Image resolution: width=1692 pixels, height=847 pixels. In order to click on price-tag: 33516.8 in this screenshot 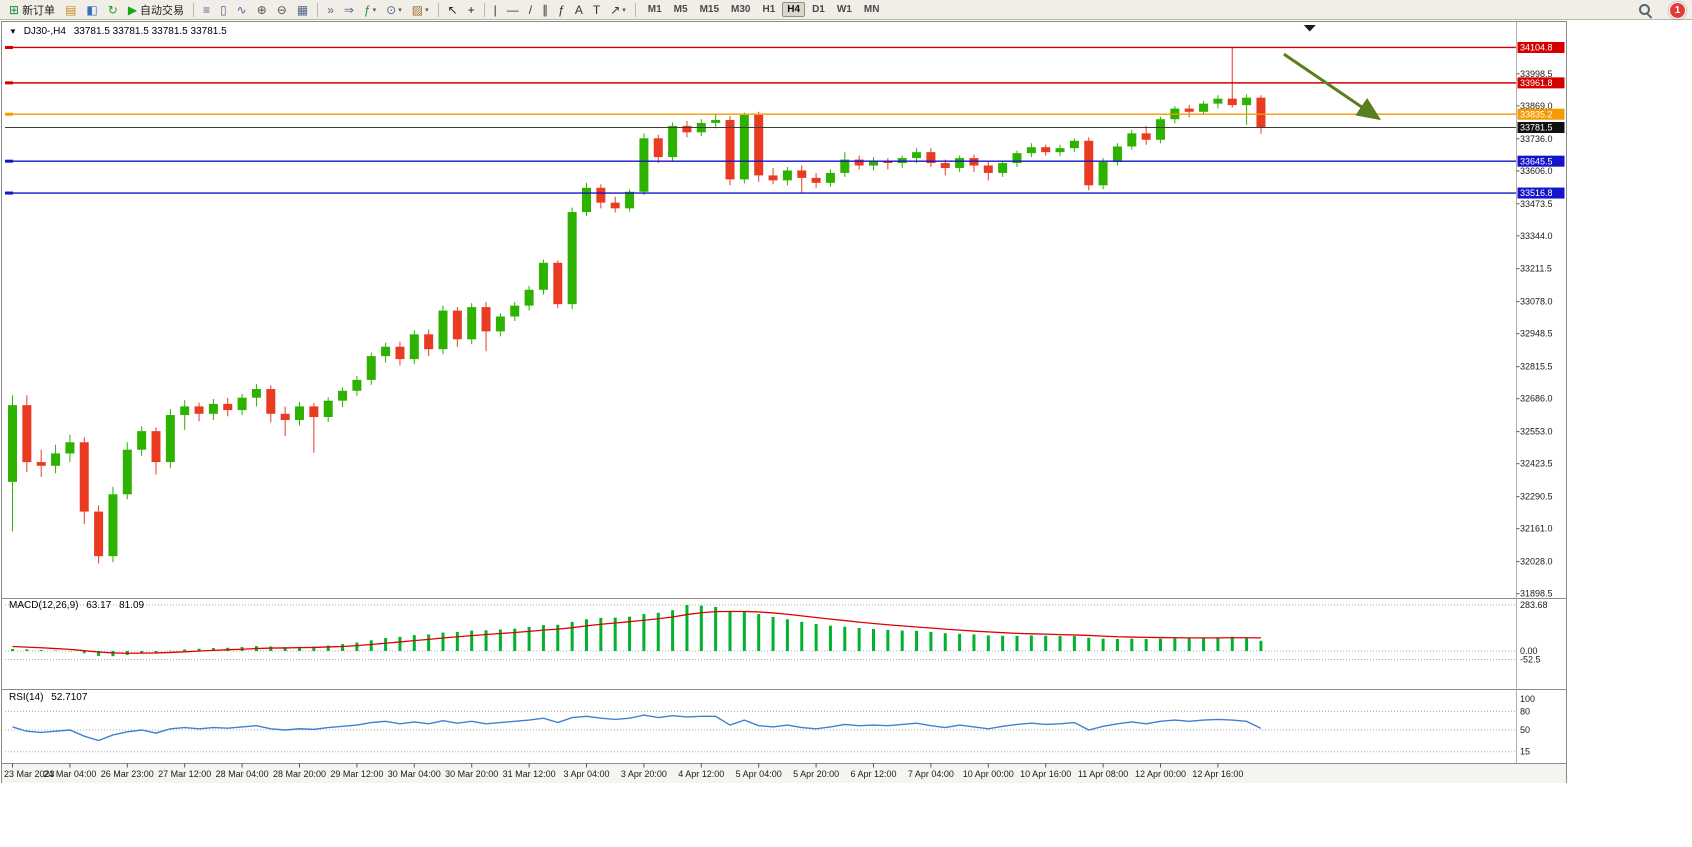, I will do `click(1541, 193)`.